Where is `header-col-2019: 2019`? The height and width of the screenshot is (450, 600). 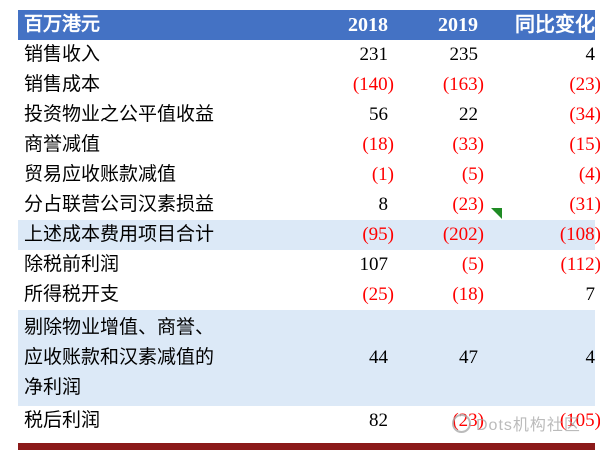 header-col-2019: 2019 is located at coordinates (458, 25).